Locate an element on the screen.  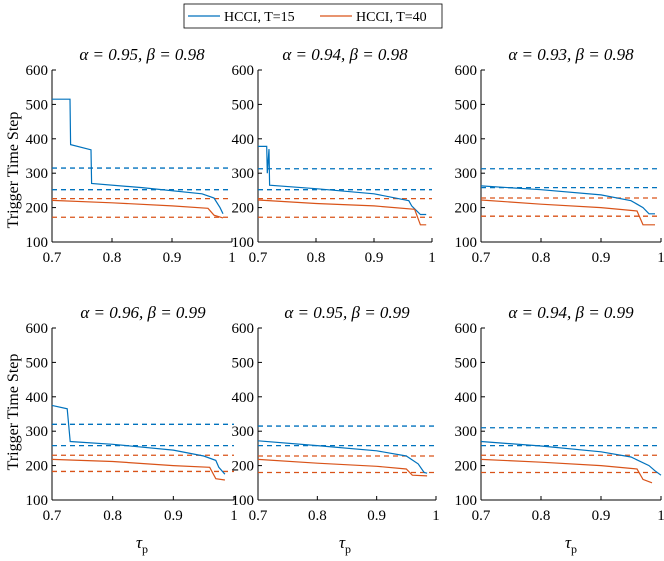
subplot-title: α = 0.95, β = 0.98 is located at coordinates (142, 54).